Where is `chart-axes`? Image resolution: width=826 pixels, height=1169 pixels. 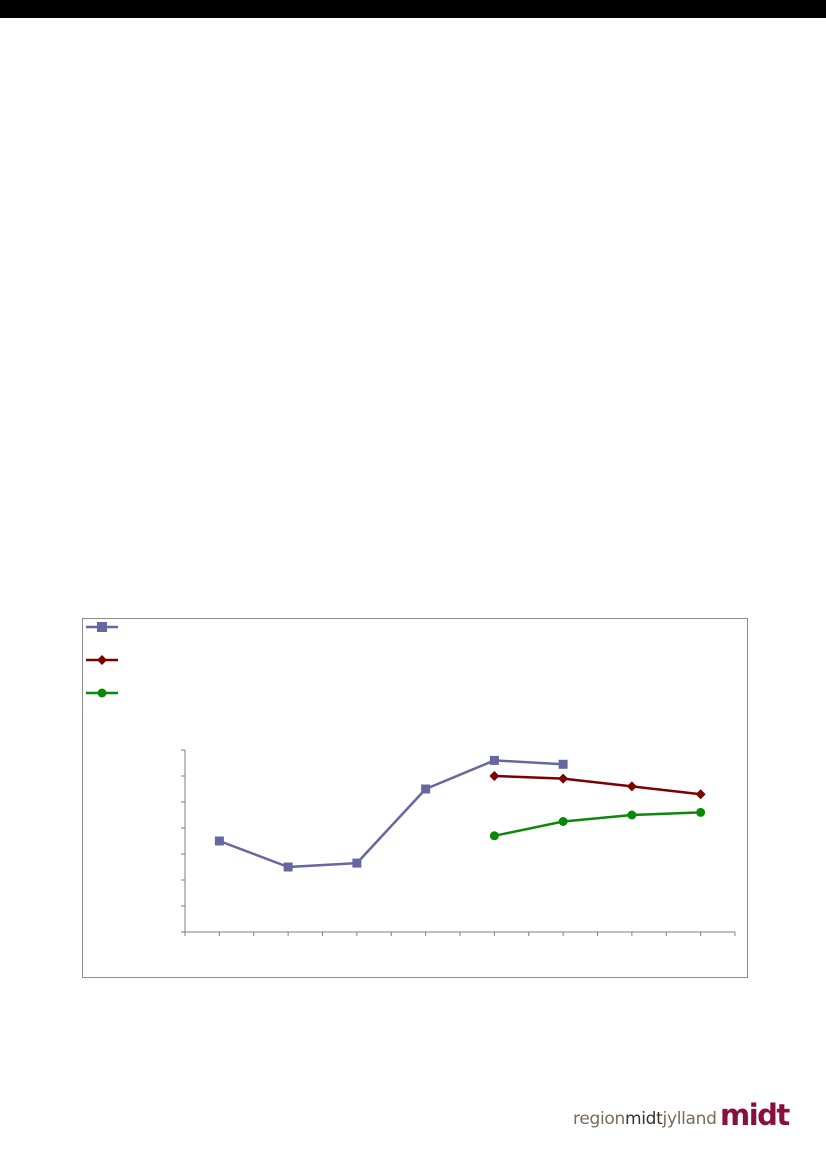
chart-axes is located at coordinates (458, 842).